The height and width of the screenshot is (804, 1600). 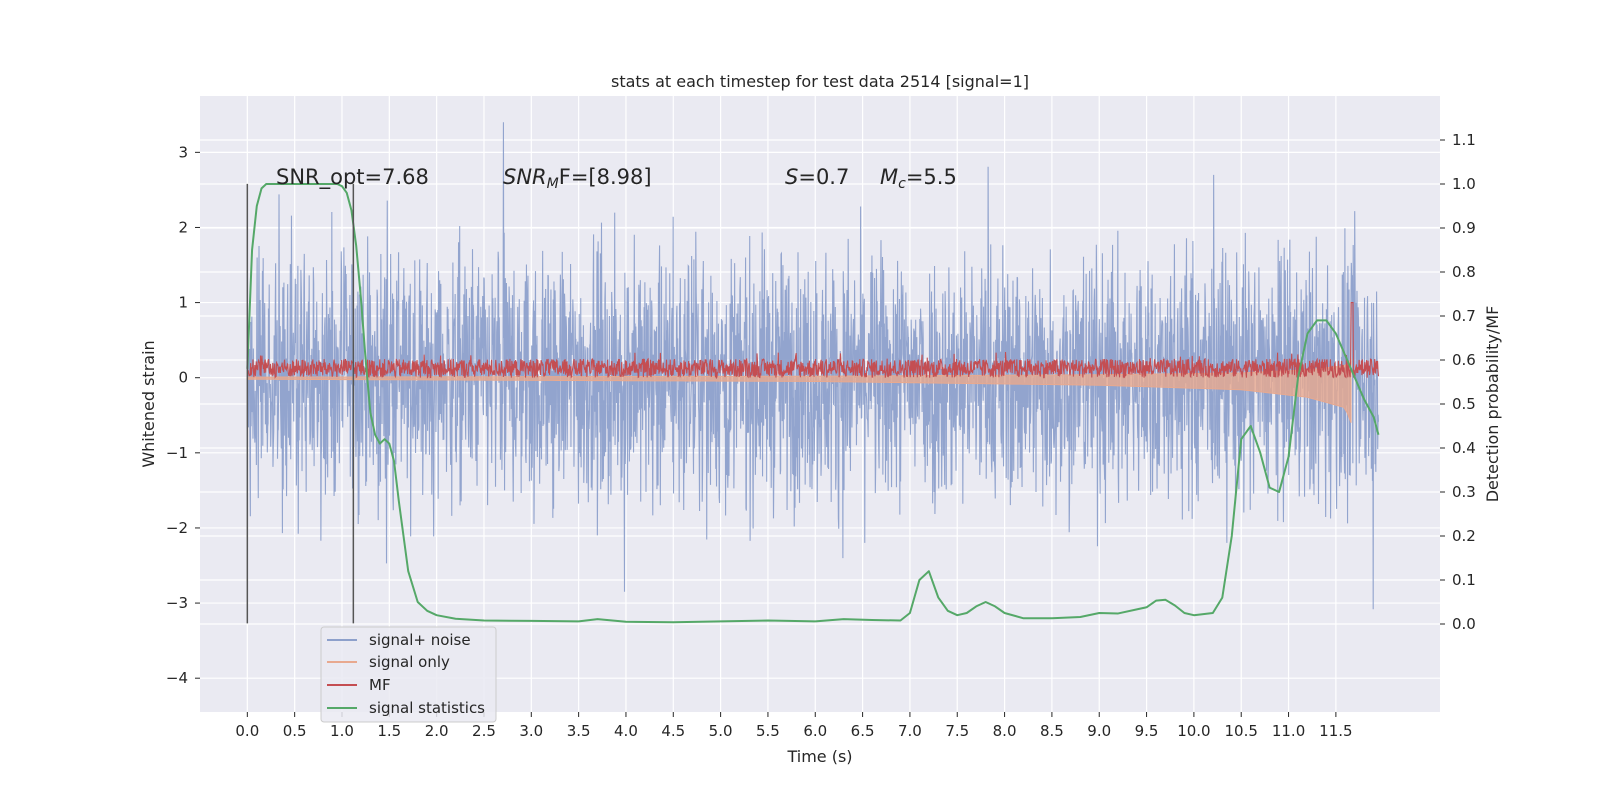 What do you see at coordinates (525, 177) in the screenshot?
I see `annotation-snr-mf-main: SNR` at bounding box center [525, 177].